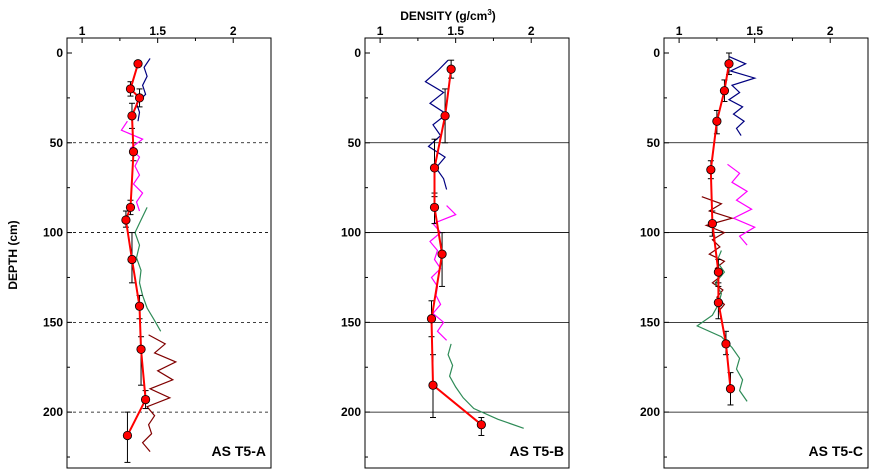 This screenshot has height=471, width=888. I want to click on density-axis-title-close: ), so click(494, 16).